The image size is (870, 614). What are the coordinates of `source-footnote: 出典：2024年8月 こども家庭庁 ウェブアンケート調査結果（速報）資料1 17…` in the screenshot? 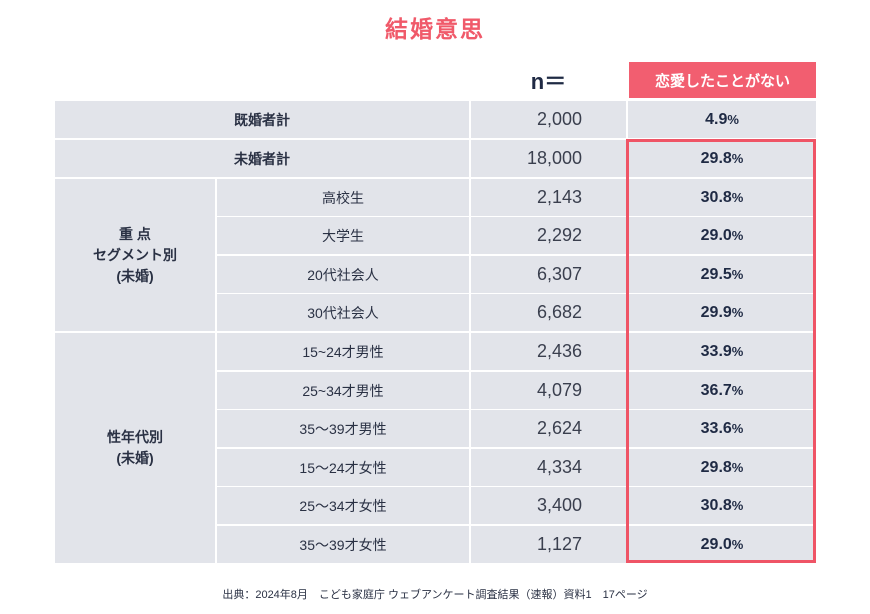 It's located at (435, 595).